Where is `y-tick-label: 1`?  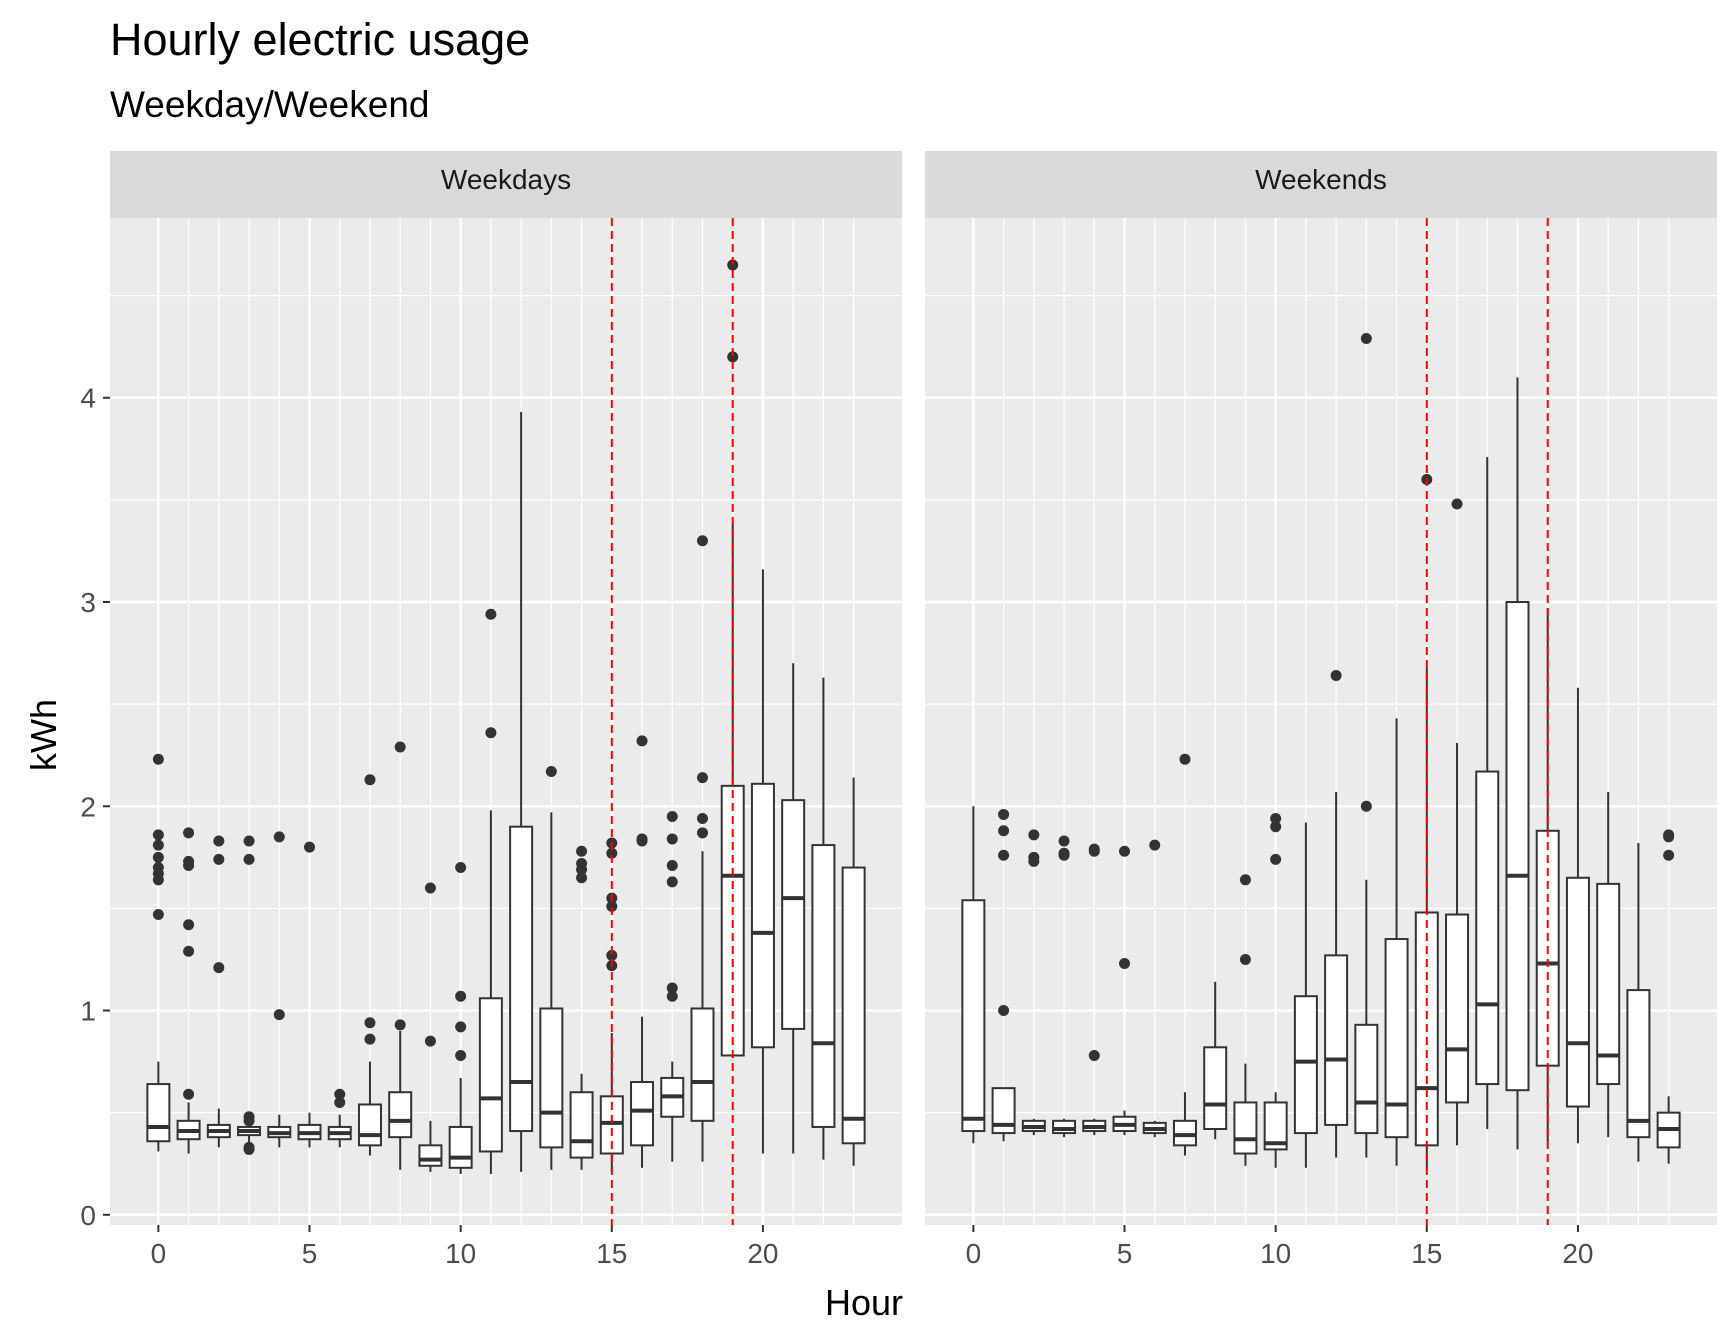
y-tick-label: 1 is located at coordinates (88, 1011).